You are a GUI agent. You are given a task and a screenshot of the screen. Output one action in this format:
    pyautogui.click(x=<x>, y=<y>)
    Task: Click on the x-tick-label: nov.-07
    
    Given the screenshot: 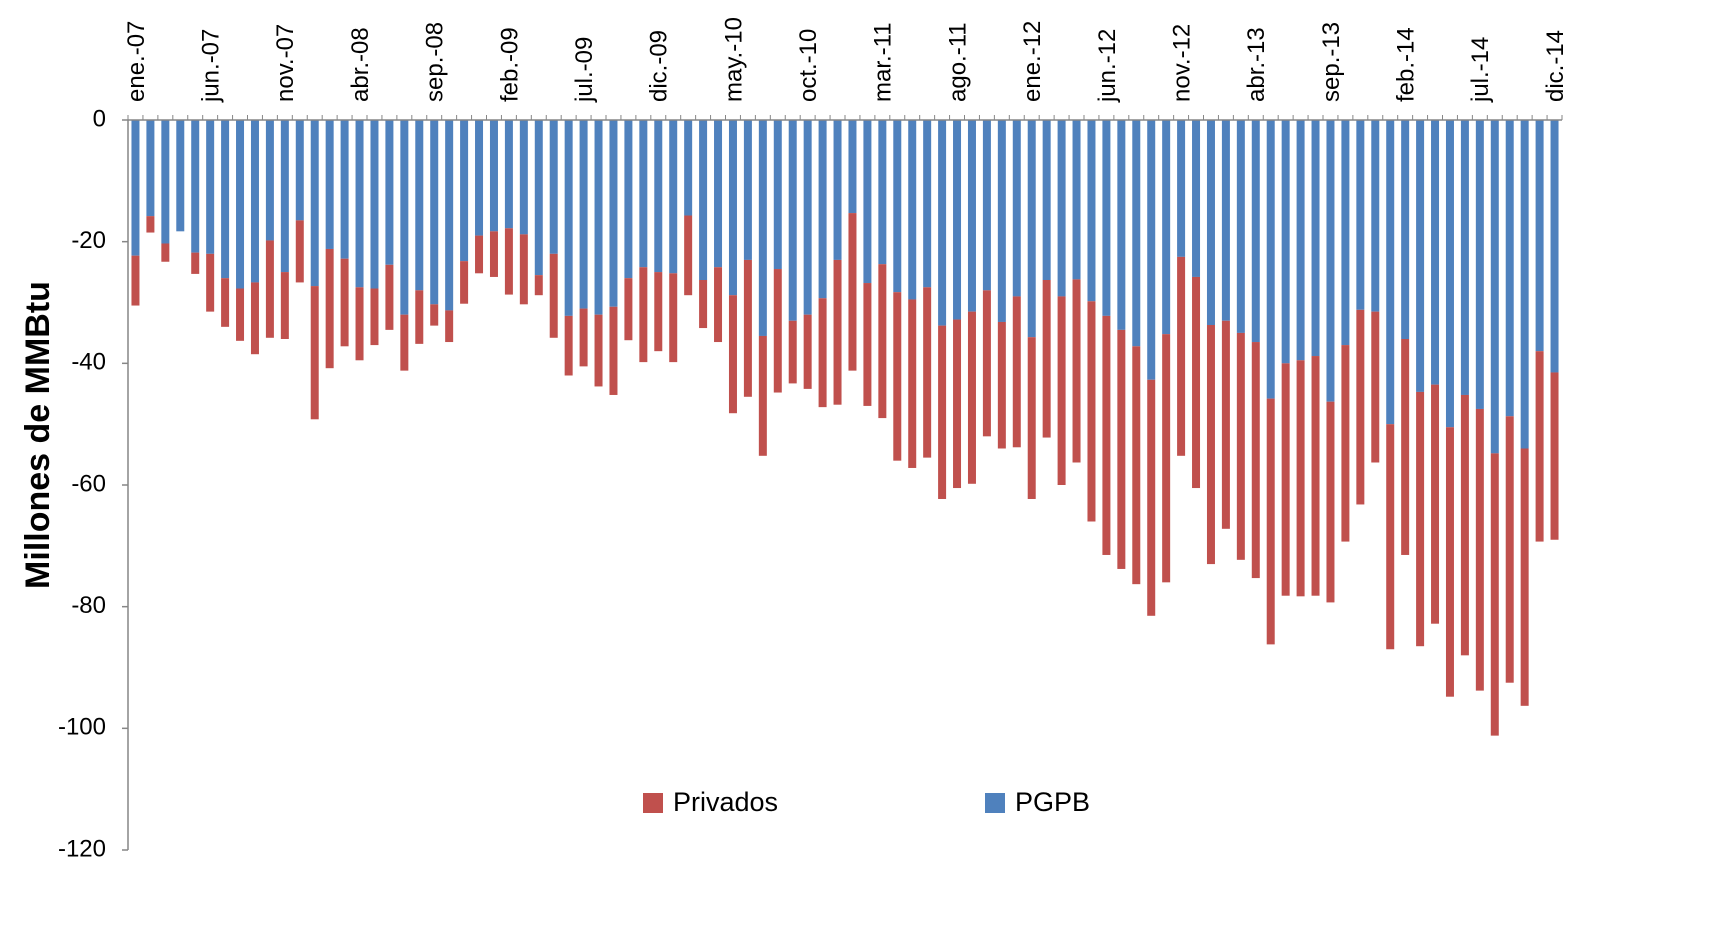 What is the action you would take?
    pyautogui.click(x=285, y=63)
    